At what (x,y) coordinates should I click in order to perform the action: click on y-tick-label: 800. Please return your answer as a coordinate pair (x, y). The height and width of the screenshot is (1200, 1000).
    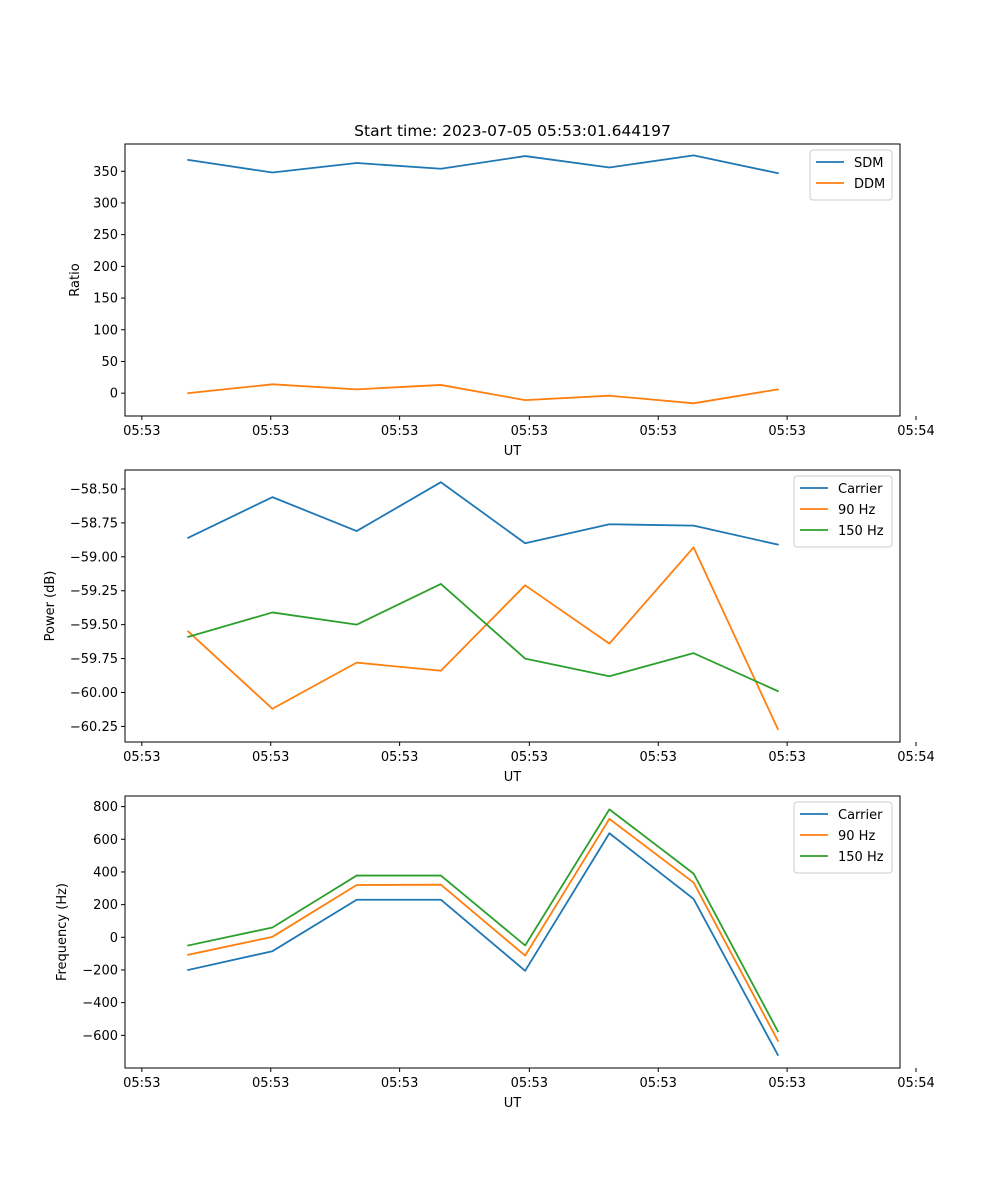
    Looking at the image, I should click on (105, 807).